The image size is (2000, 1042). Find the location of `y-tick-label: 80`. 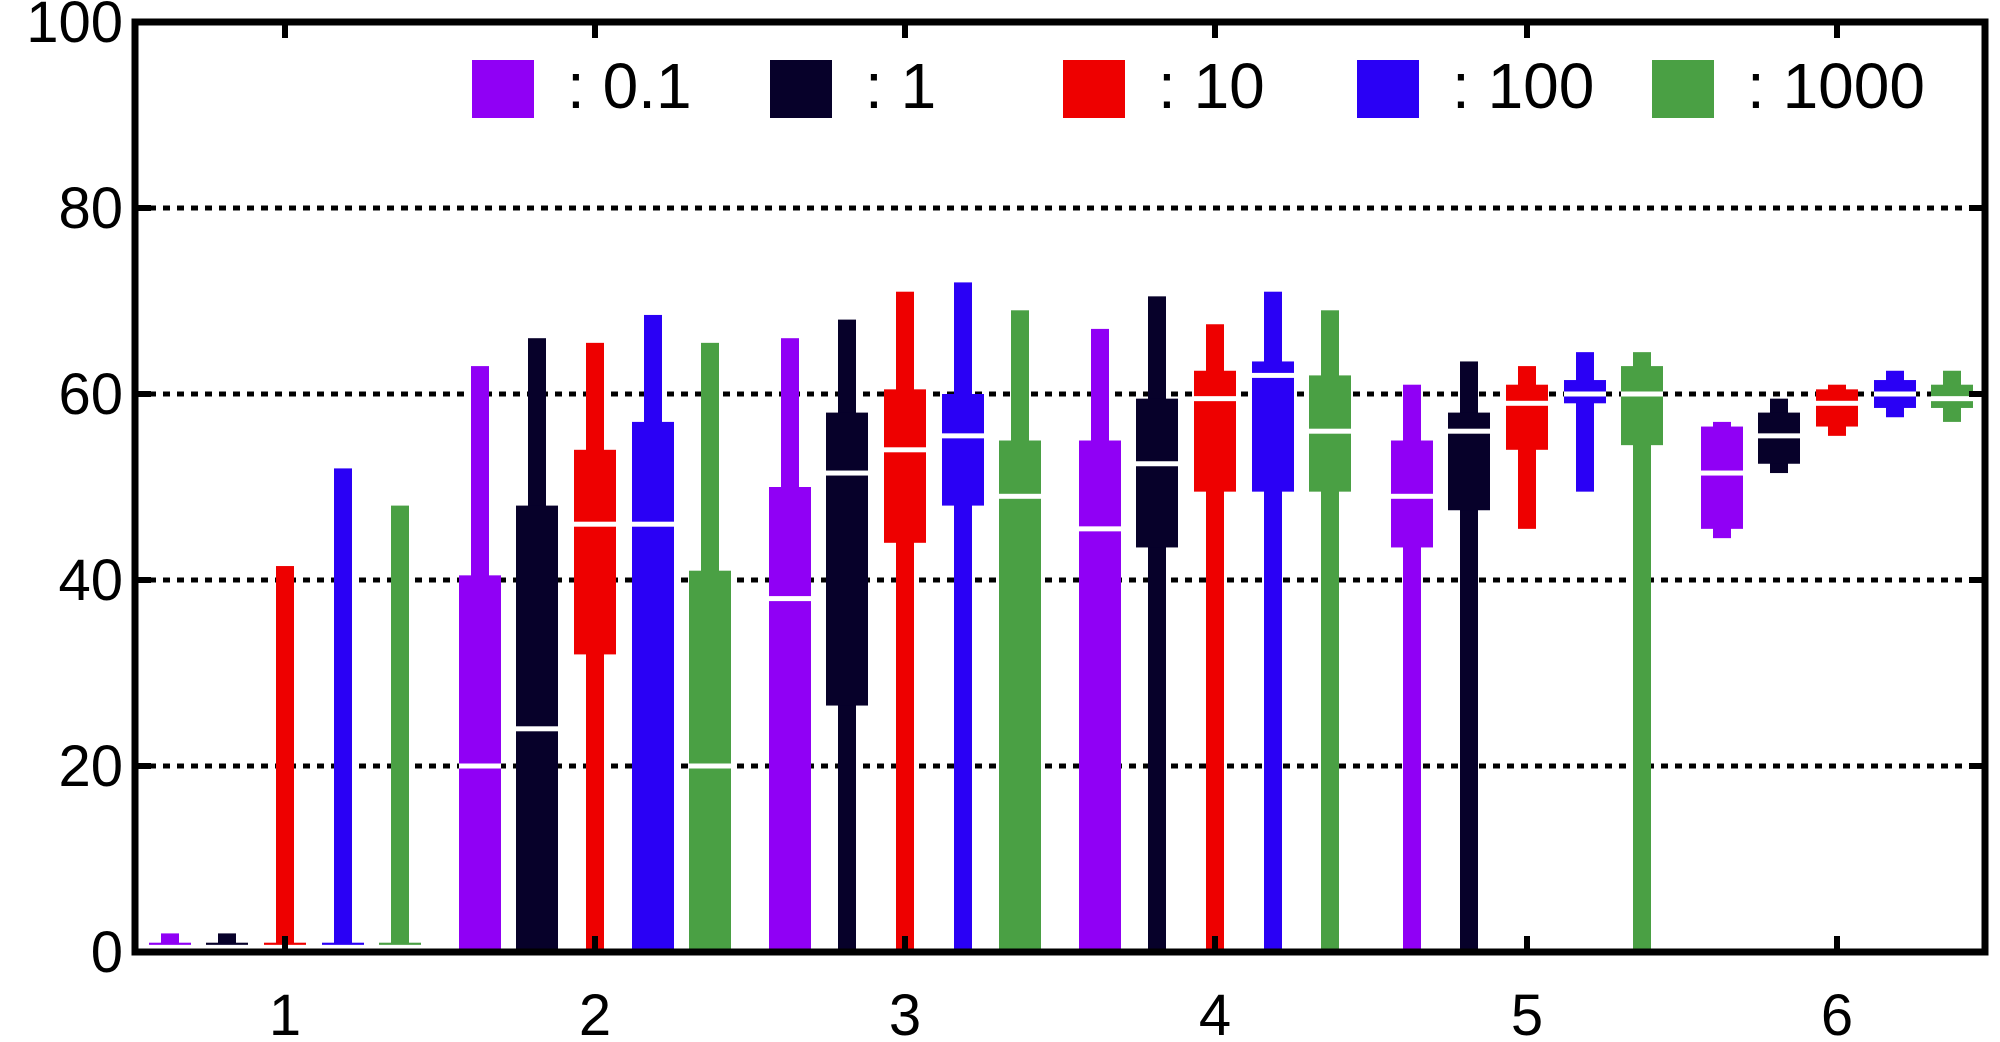

y-tick-label: 80 is located at coordinates (90, 208).